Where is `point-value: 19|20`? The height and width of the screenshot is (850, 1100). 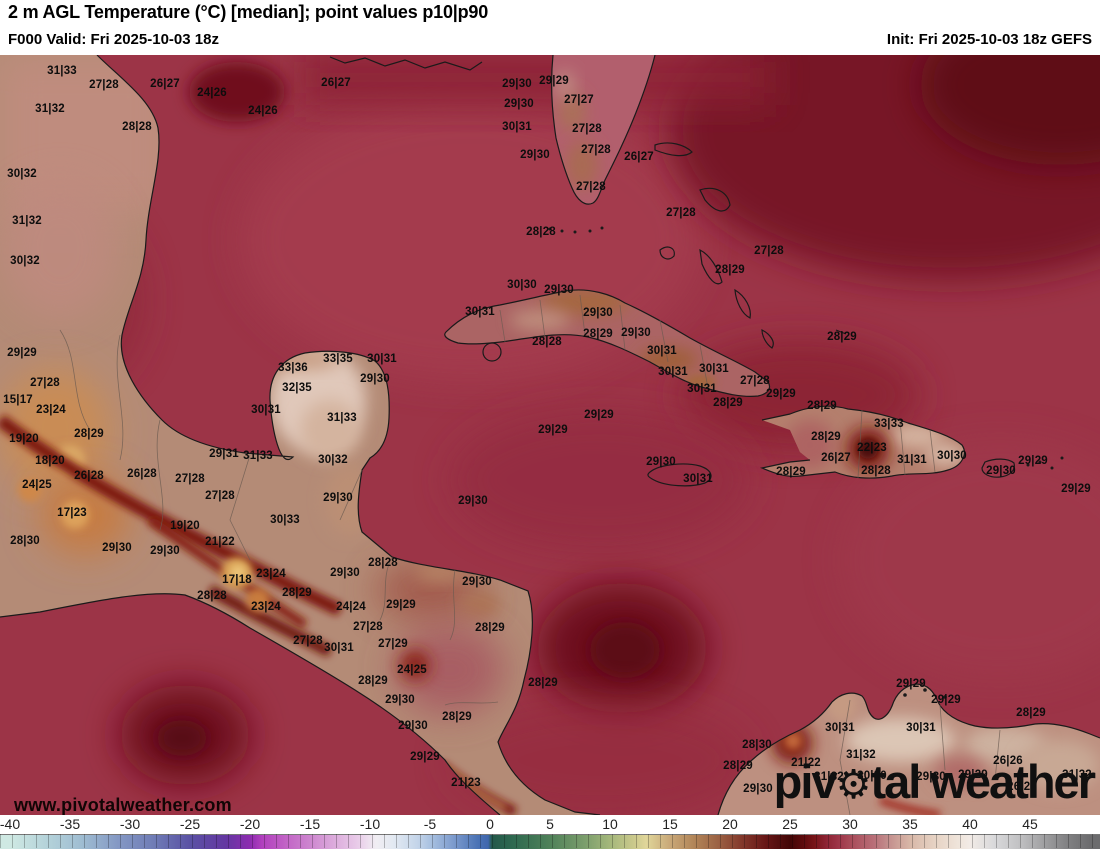 point-value: 19|20 is located at coordinates (185, 526).